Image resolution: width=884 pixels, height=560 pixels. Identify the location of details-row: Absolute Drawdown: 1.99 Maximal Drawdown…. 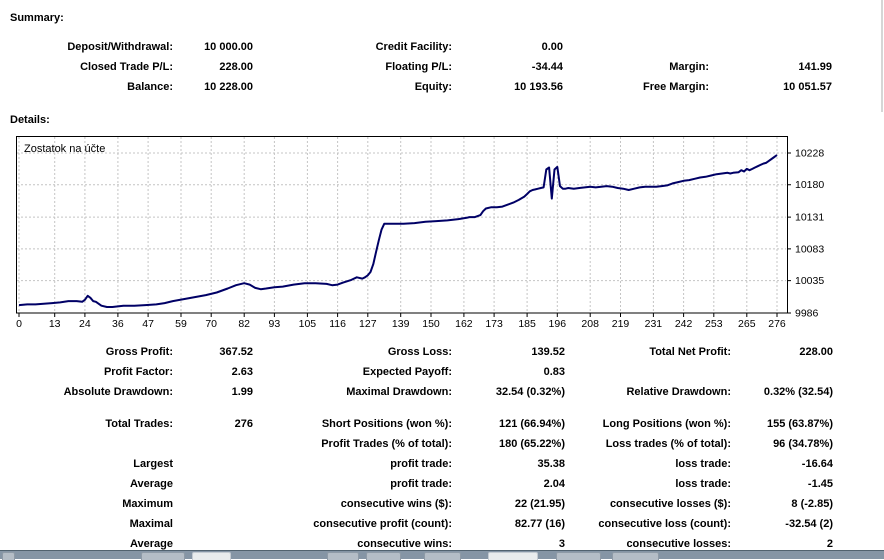
(442, 392).